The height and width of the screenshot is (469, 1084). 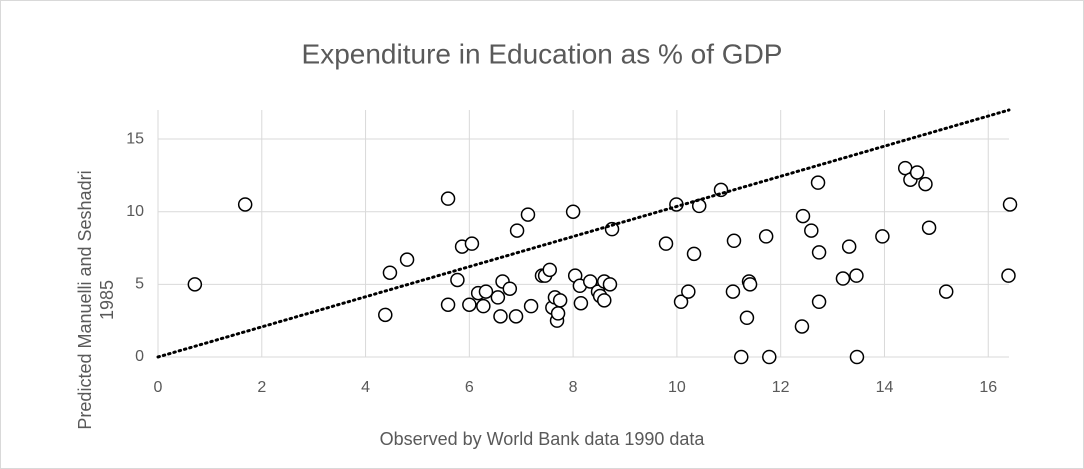 What do you see at coordinates (135, 211) in the screenshot?
I see `y-tick-label: 10` at bounding box center [135, 211].